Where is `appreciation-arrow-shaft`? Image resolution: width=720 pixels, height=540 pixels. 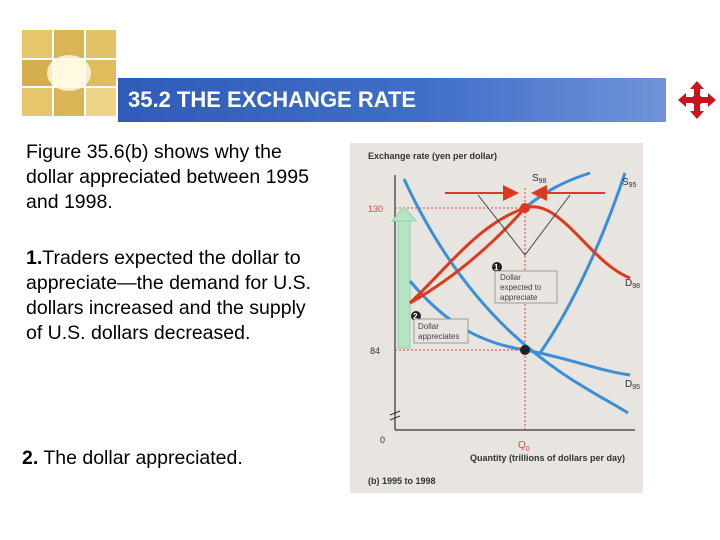
appreciation-arrow-shaft is located at coordinates (404, 284).